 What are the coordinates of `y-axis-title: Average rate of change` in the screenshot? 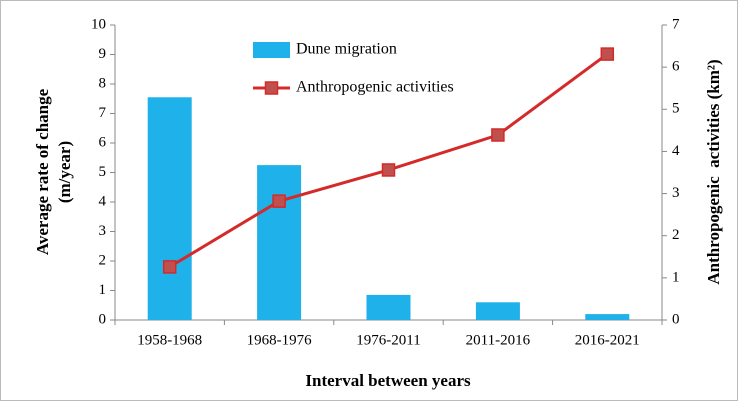 It's located at (42, 171).